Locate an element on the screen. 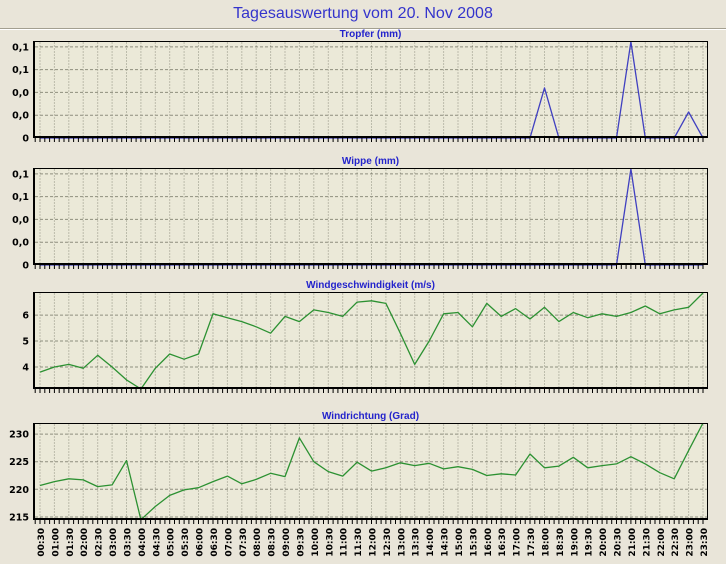 The height and width of the screenshot is (564, 726). svg-text: 230 is located at coordinates (19, 435).